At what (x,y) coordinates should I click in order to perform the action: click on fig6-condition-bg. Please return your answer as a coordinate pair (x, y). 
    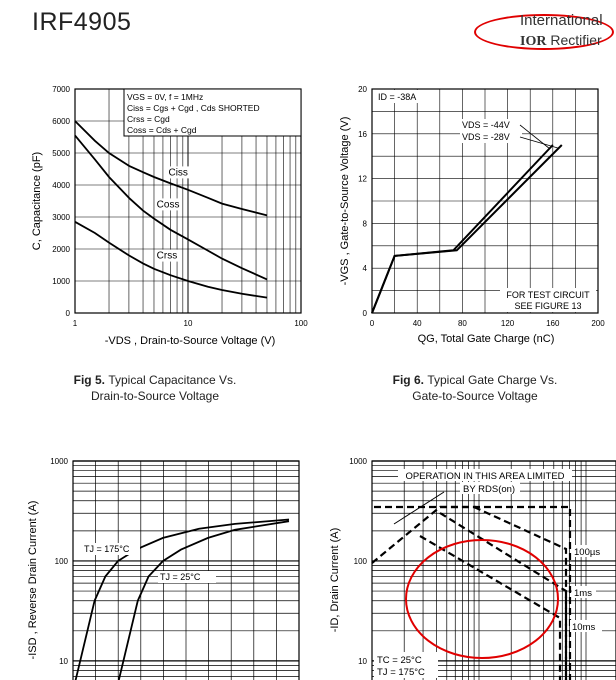
    Looking at the image, I should click on (405, 96).